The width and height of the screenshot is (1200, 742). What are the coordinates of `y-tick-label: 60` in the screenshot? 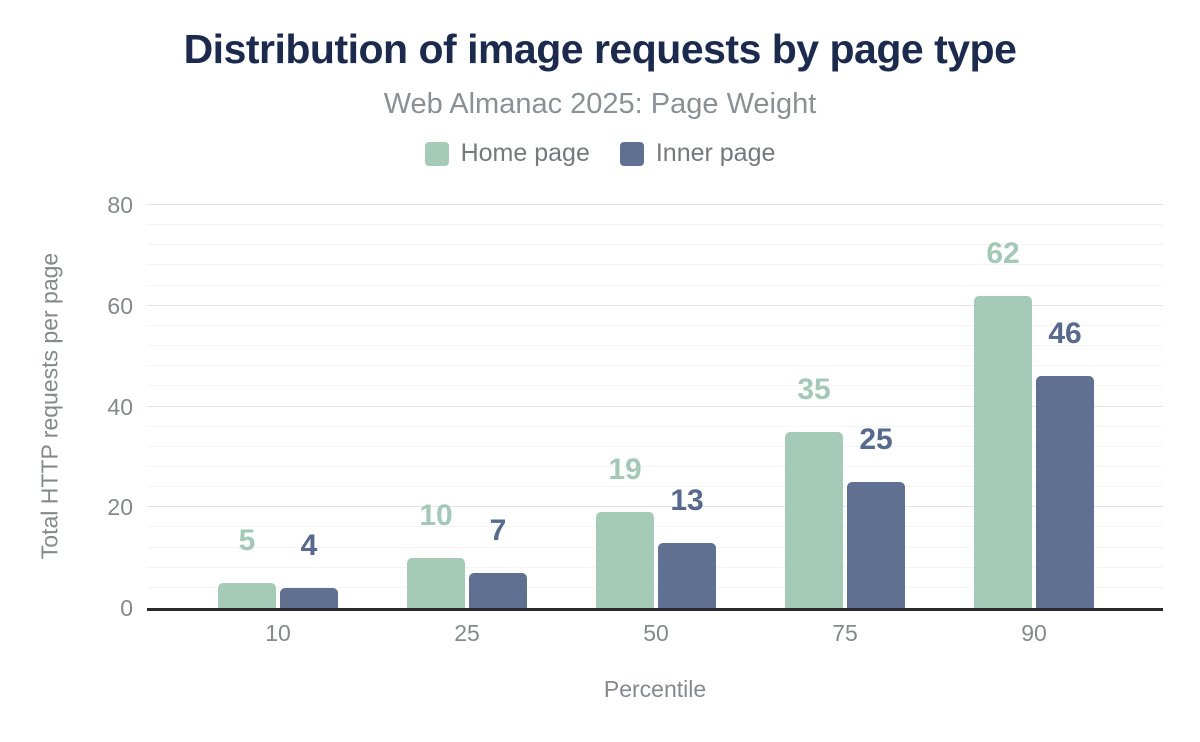 It's located at (120, 305).